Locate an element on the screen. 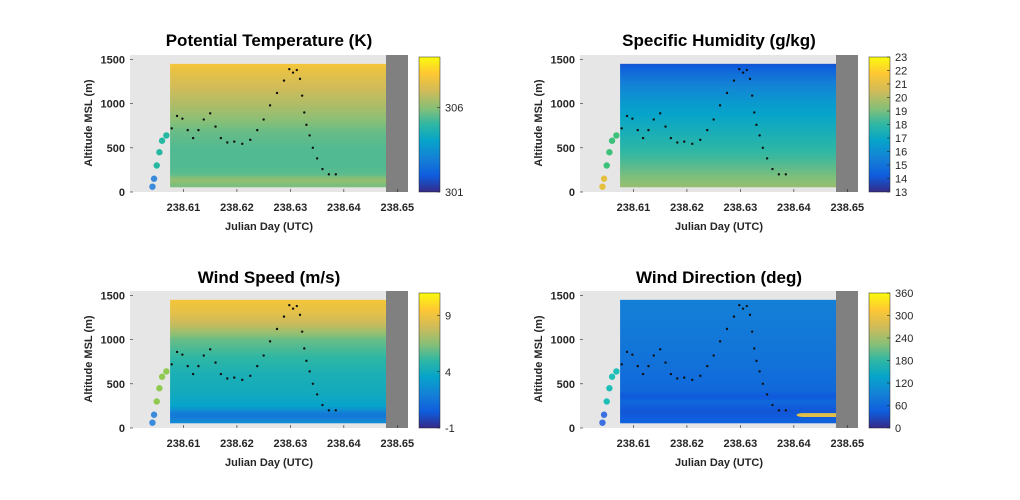  colorbar-tick-label: 4 is located at coordinates (448, 373).